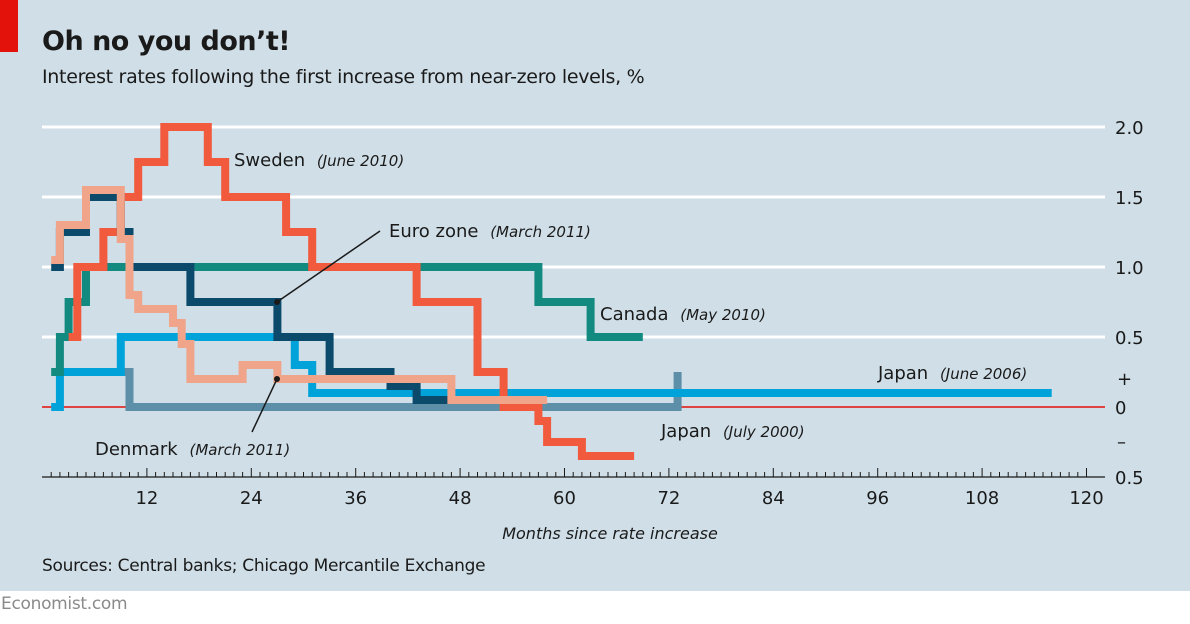 The height and width of the screenshot is (624, 1190). I want to click on brand-footer: Economist.com, so click(64, 604).